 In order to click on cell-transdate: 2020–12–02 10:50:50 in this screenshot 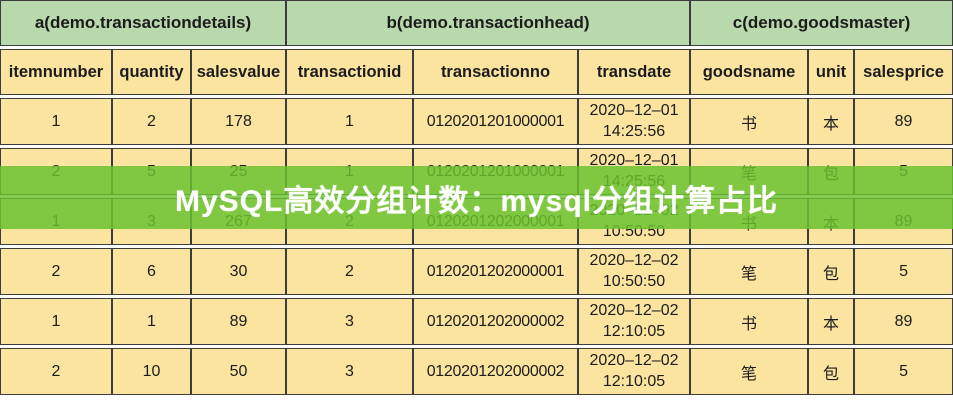, I will do `click(634, 271)`.